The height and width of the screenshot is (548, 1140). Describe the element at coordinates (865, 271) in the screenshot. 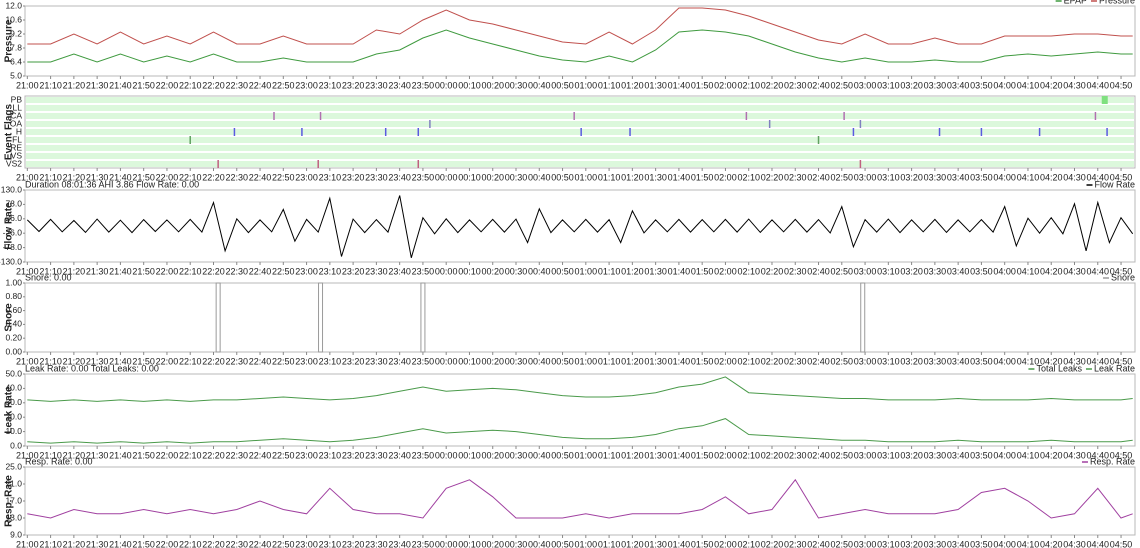

I see `x-tick-label: 03:00` at that location.